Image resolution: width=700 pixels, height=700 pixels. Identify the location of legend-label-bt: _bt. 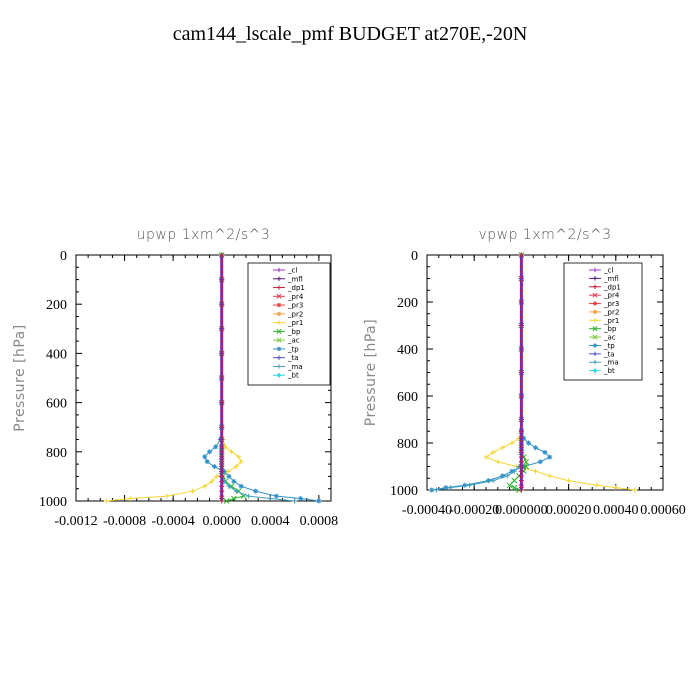
(293, 376).